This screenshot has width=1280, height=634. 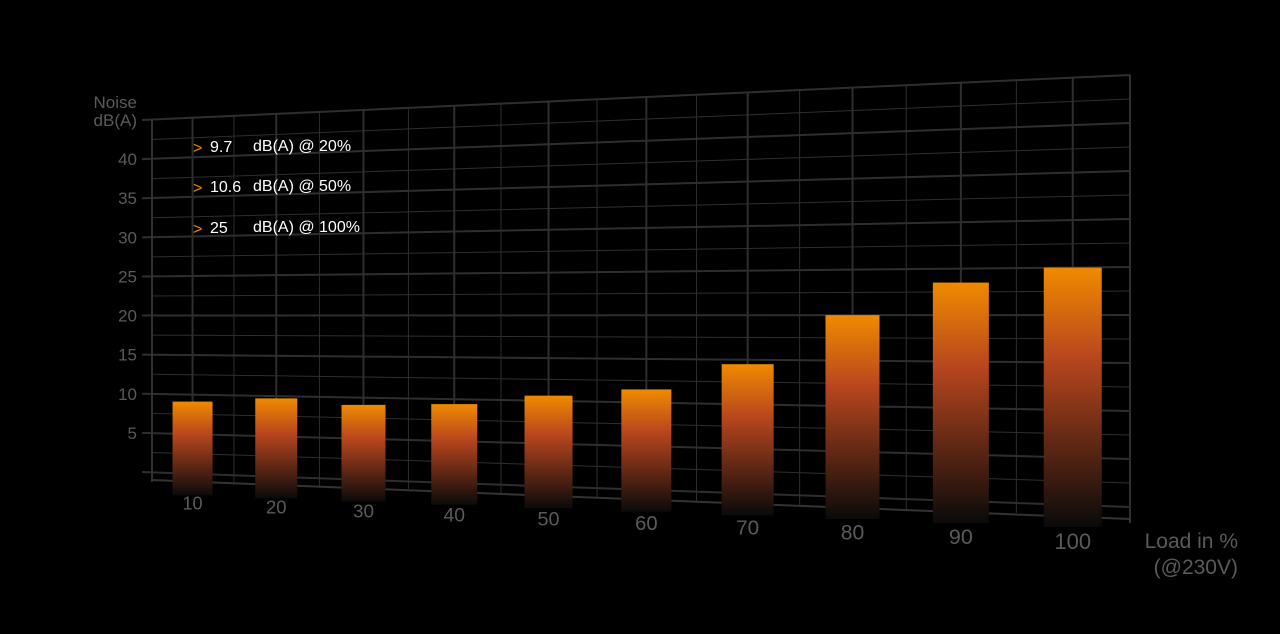 What do you see at coordinates (646, 524) in the screenshot?
I see `x-tick-label: 60` at bounding box center [646, 524].